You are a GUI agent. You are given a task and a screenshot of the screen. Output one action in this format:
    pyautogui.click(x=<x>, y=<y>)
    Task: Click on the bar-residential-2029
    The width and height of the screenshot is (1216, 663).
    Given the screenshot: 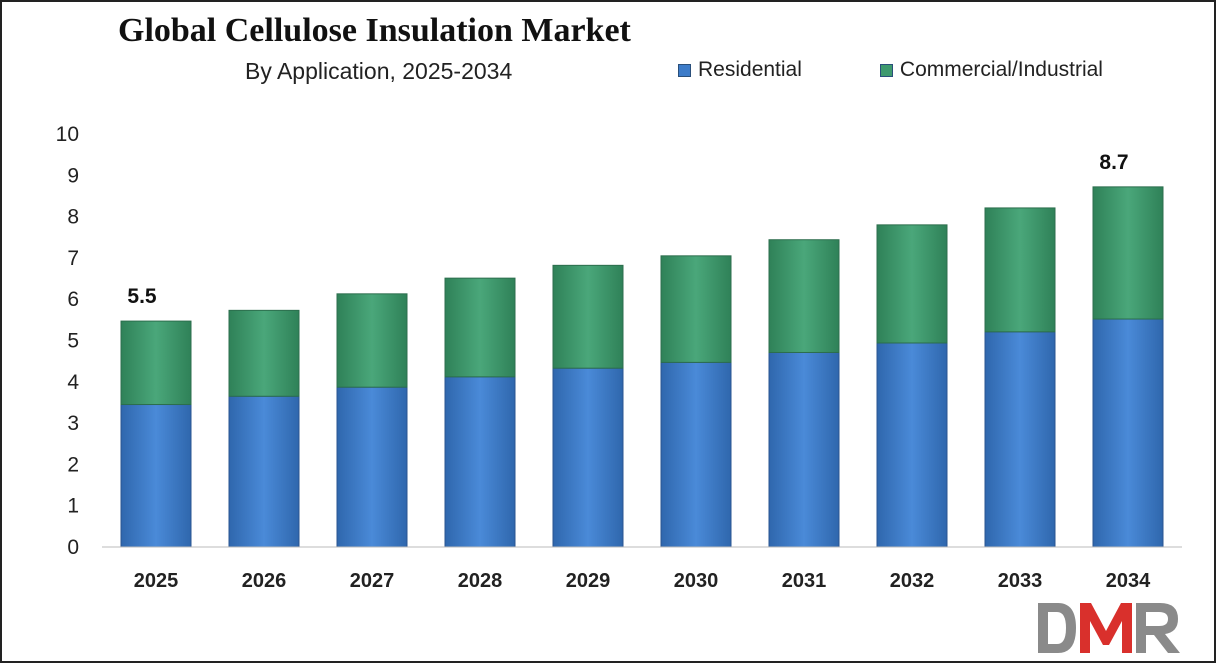 What is the action you would take?
    pyautogui.click(x=588, y=457)
    